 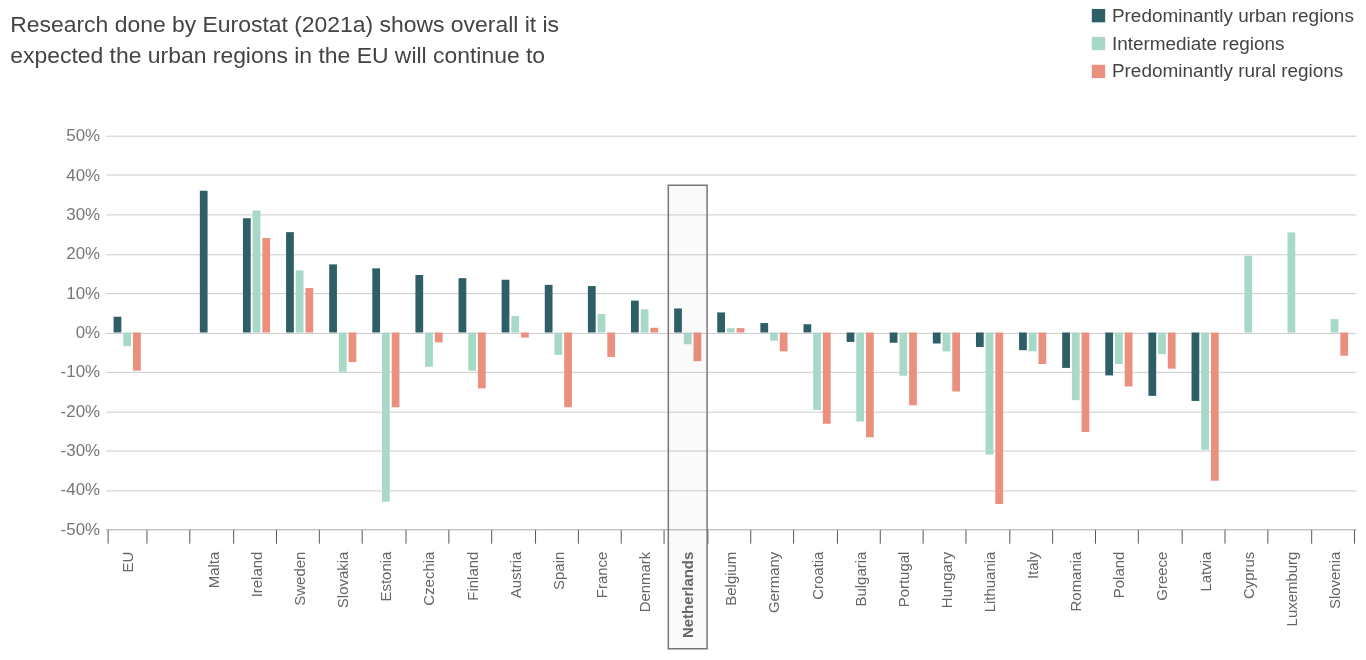 I want to click on x-tick-label: Luxemburg, so click(x=1291, y=589).